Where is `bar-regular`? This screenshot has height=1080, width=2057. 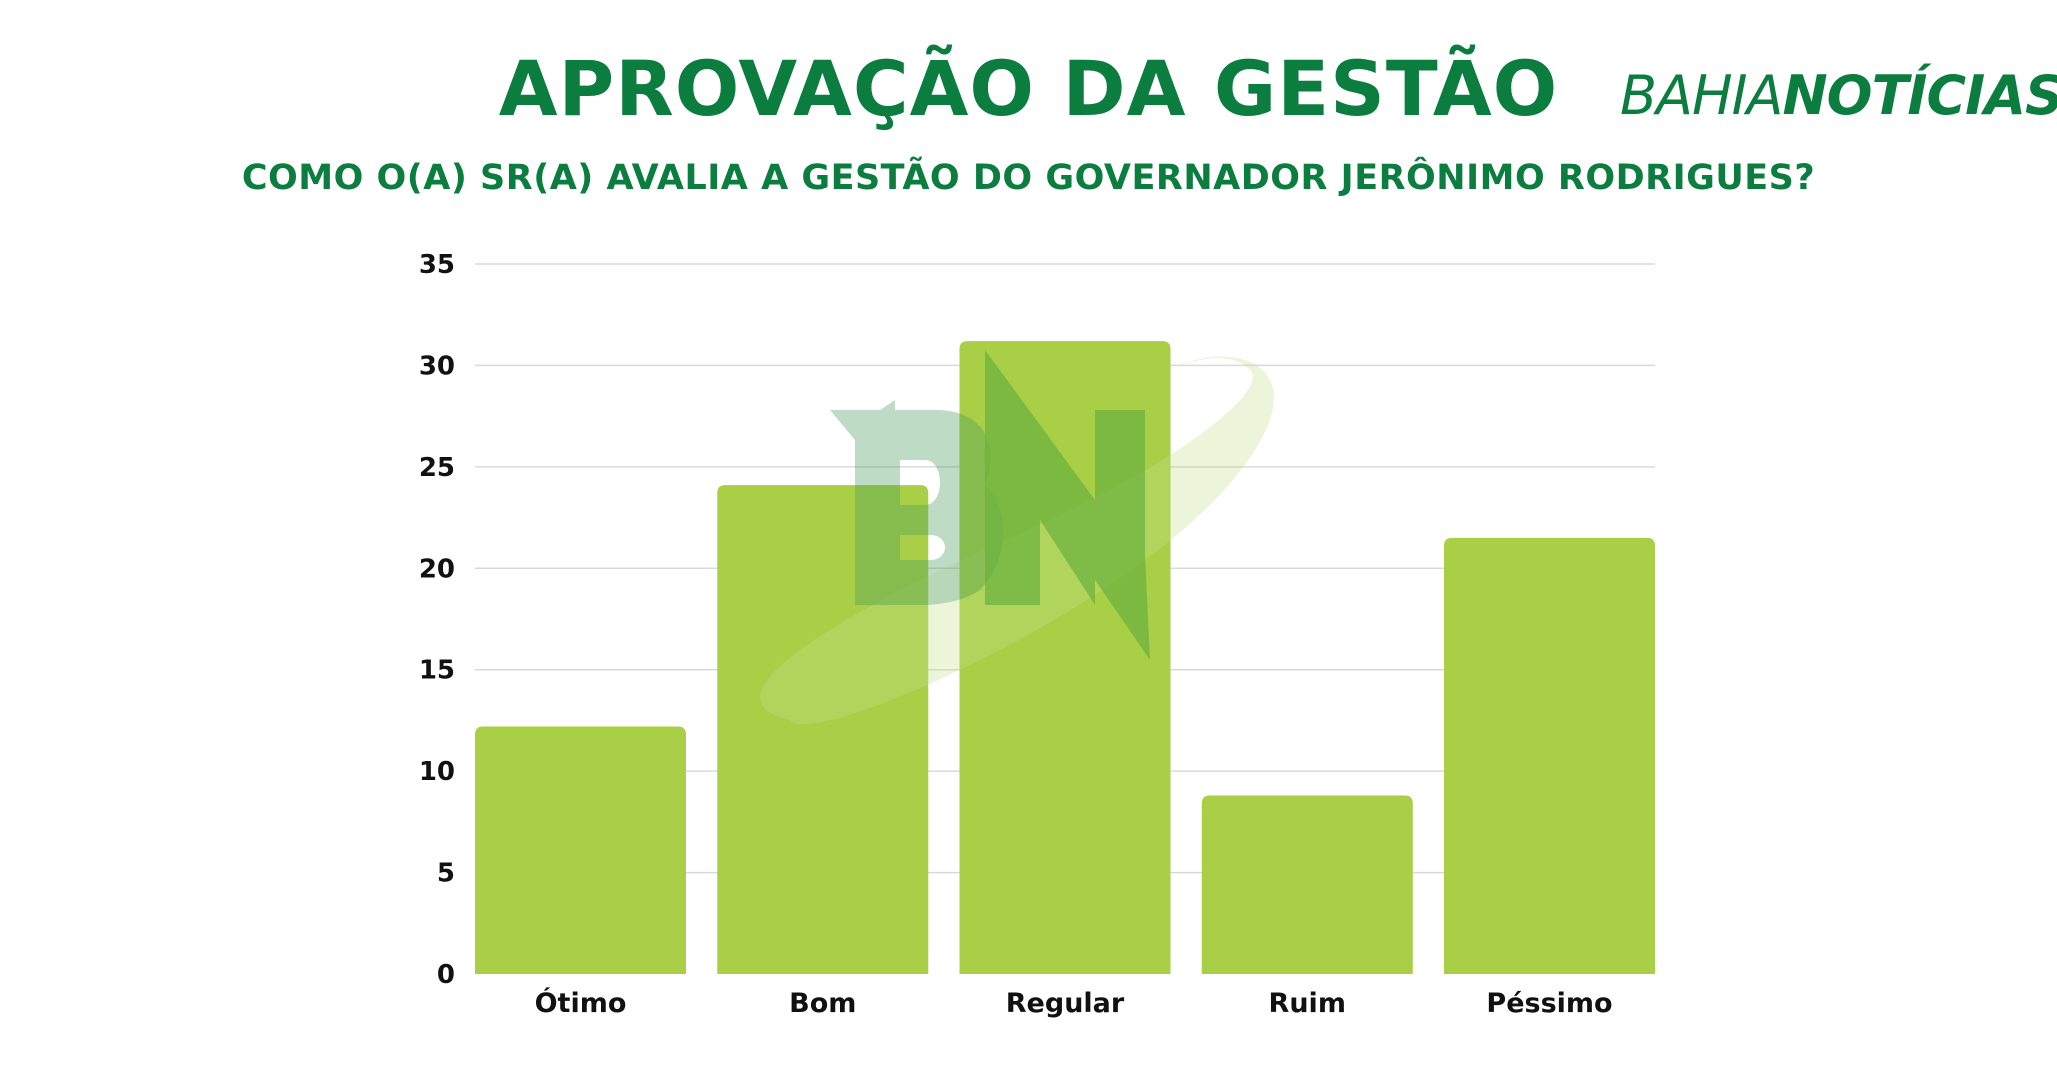
bar-regular is located at coordinates (1065, 658).